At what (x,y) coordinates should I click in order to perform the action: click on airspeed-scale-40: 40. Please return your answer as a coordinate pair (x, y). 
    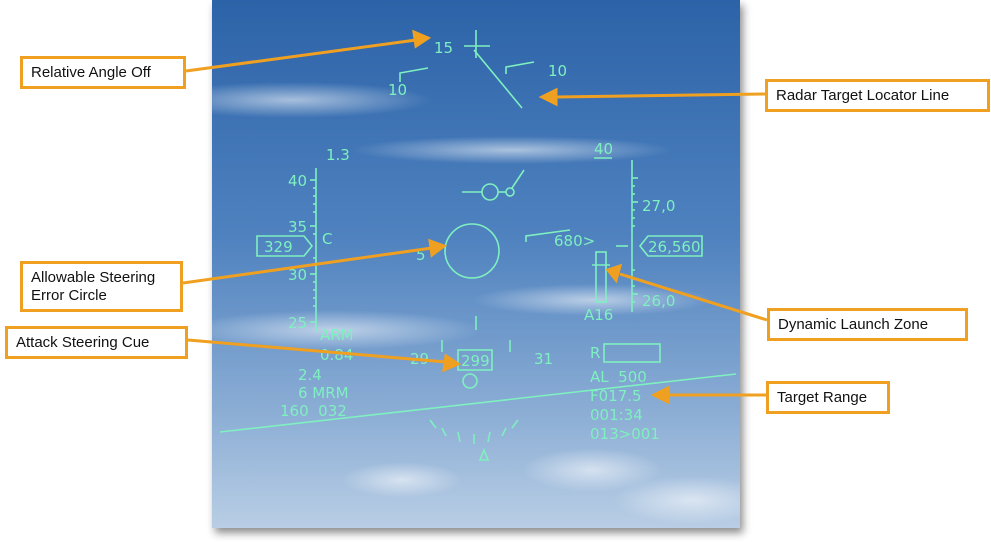
    Looking at the image, I should click on (297, 181).